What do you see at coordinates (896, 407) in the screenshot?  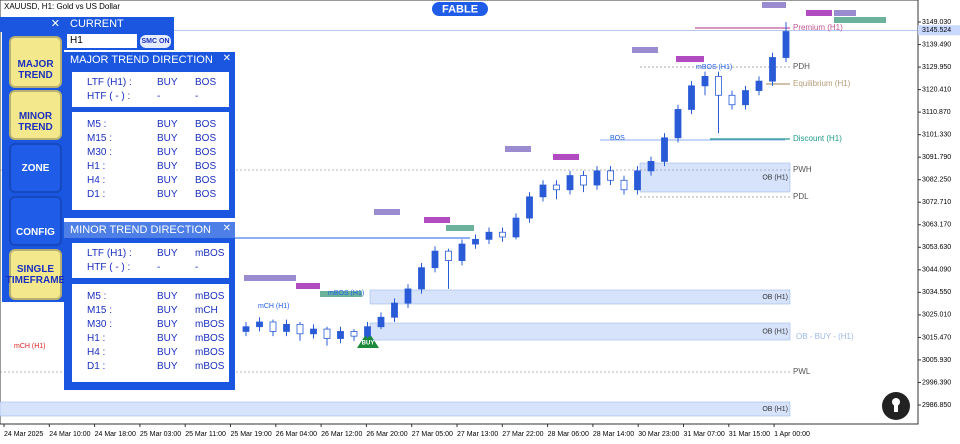 I see `lock-icon` at bounding box center [896, 407].